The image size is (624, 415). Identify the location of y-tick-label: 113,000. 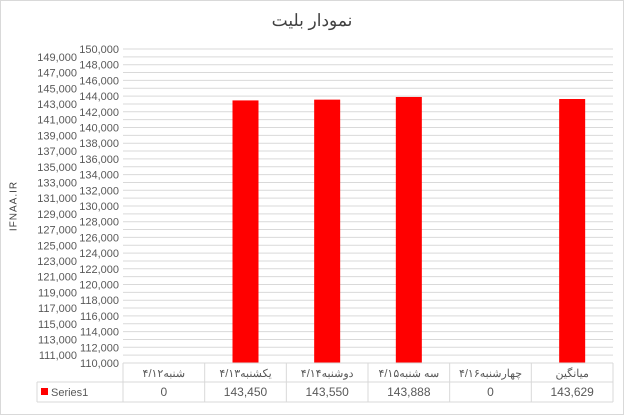
(57, 340).